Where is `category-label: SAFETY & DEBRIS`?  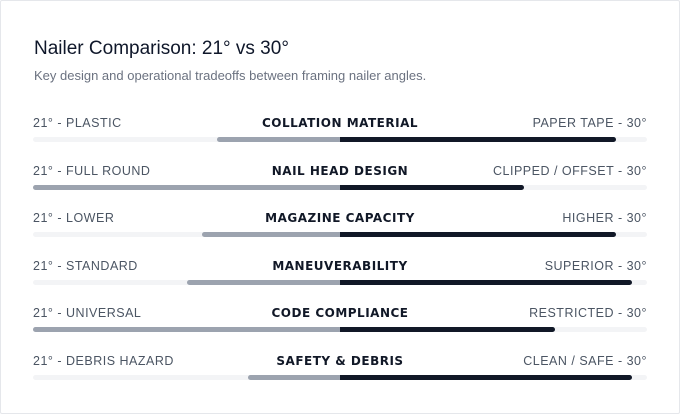
category-label: SAFETY & DEBRIS is located at coordinates (340, 361).